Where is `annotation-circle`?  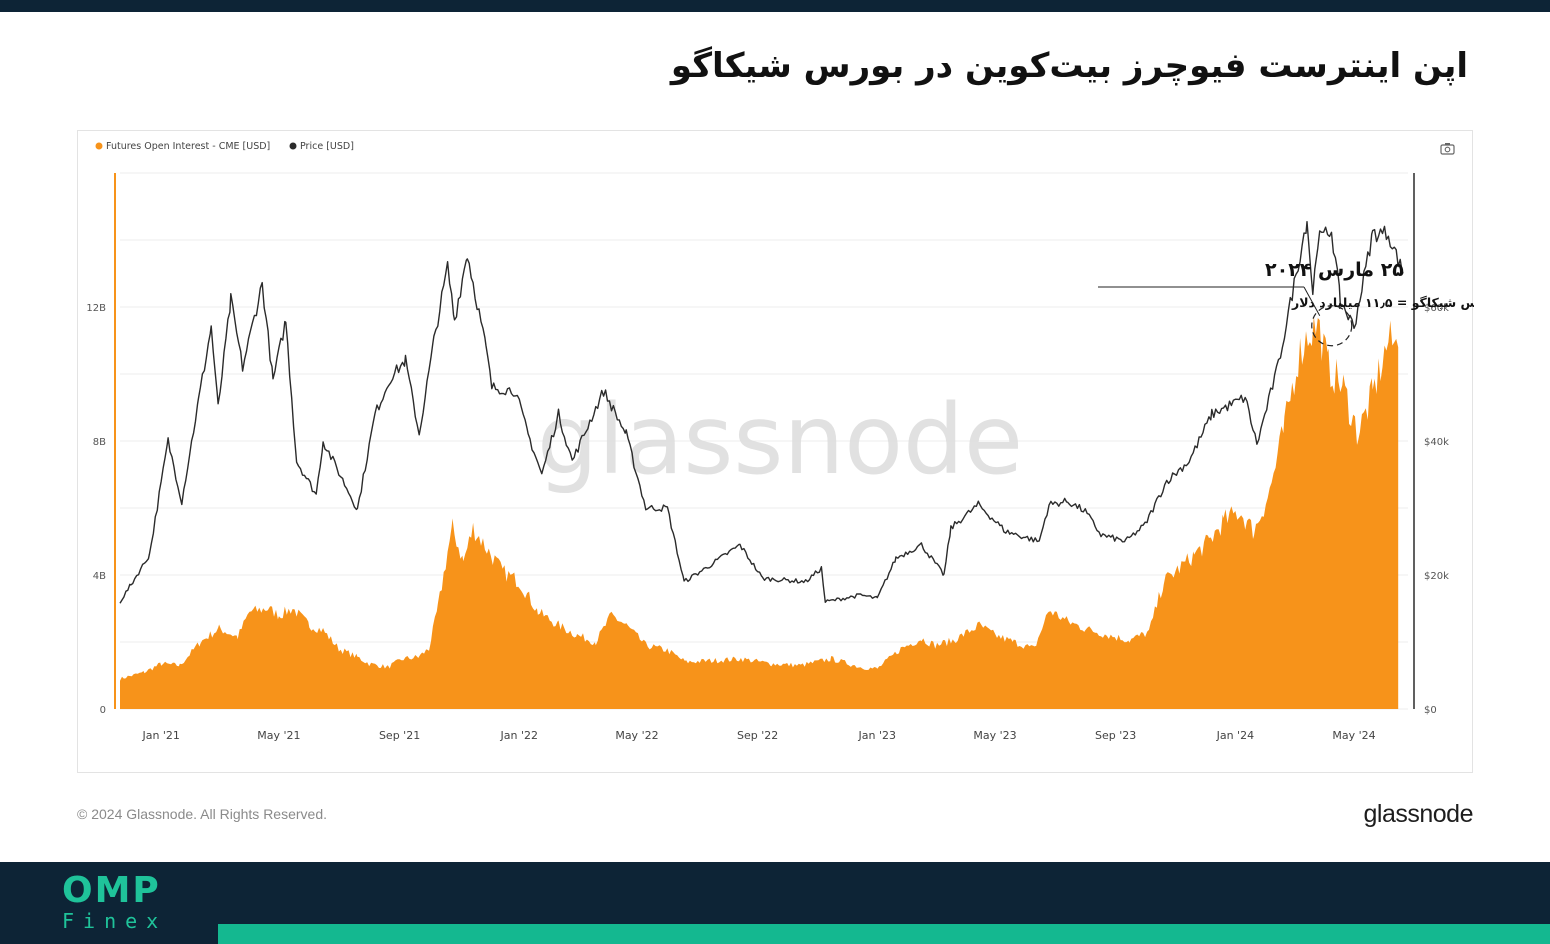
annotation-circle is located at coordinates (1332, 326).